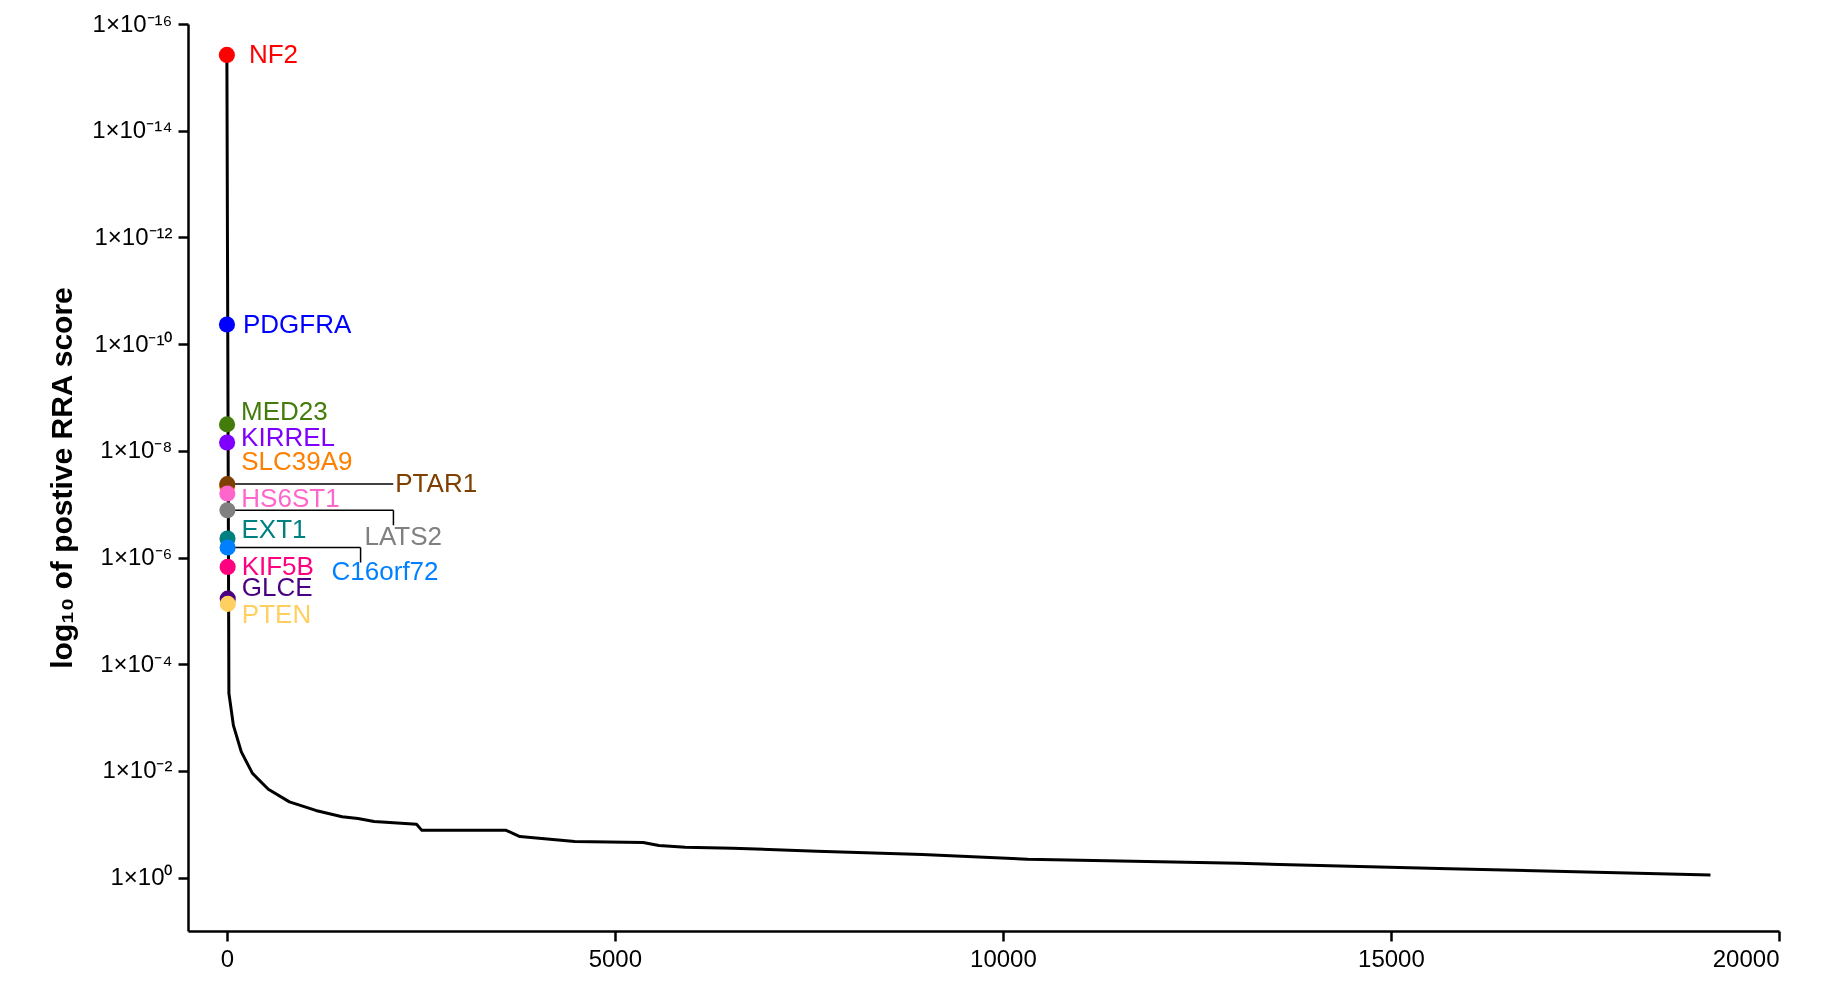  Describe the element at coordinates (141, 877) in the screenshot. I see `y-tick-label: 1×10⁰` at that location.